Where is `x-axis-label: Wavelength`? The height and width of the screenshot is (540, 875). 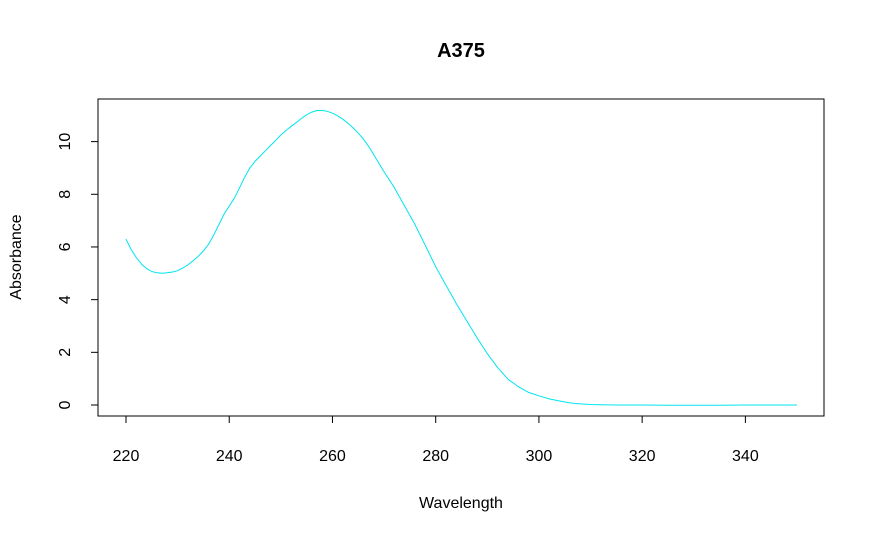
x-axis-label: Wavelength is located at coordinates (461, 503).